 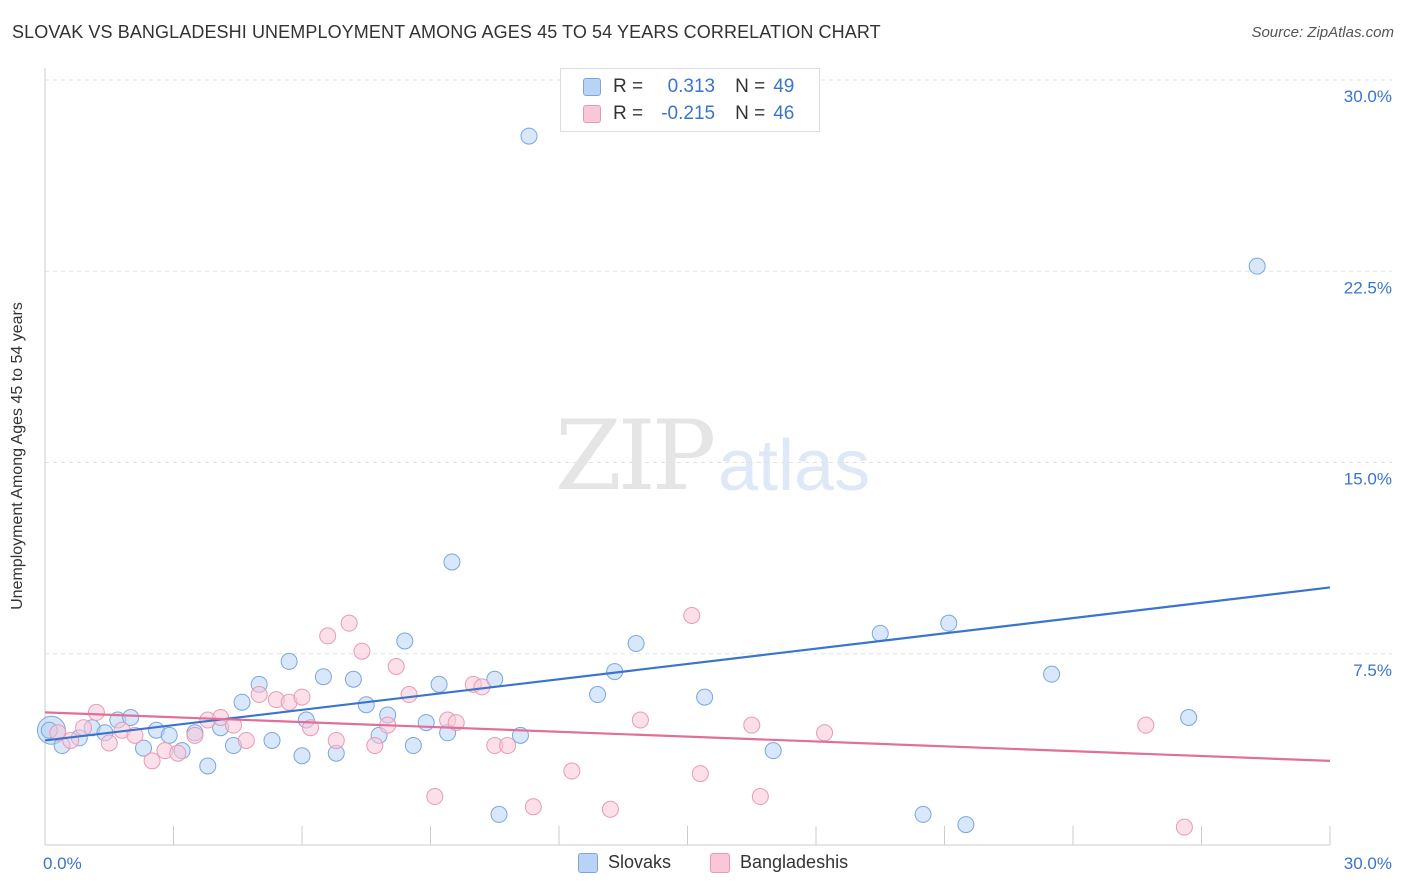 I want to click on legend-row-bangladeshis: R = -0.215 N = 46, so click(x=688, y=114).